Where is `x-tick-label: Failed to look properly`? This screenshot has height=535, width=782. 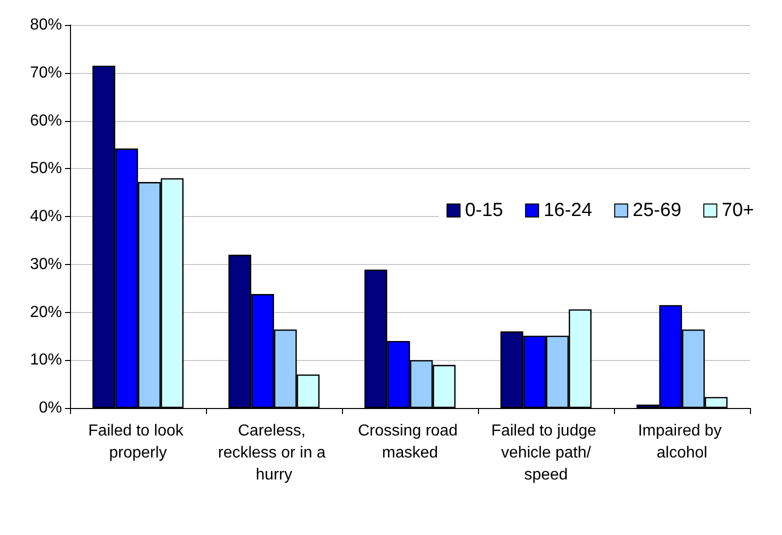 x-tick-label: Failed to look properly is located at coordinates (138, 442).